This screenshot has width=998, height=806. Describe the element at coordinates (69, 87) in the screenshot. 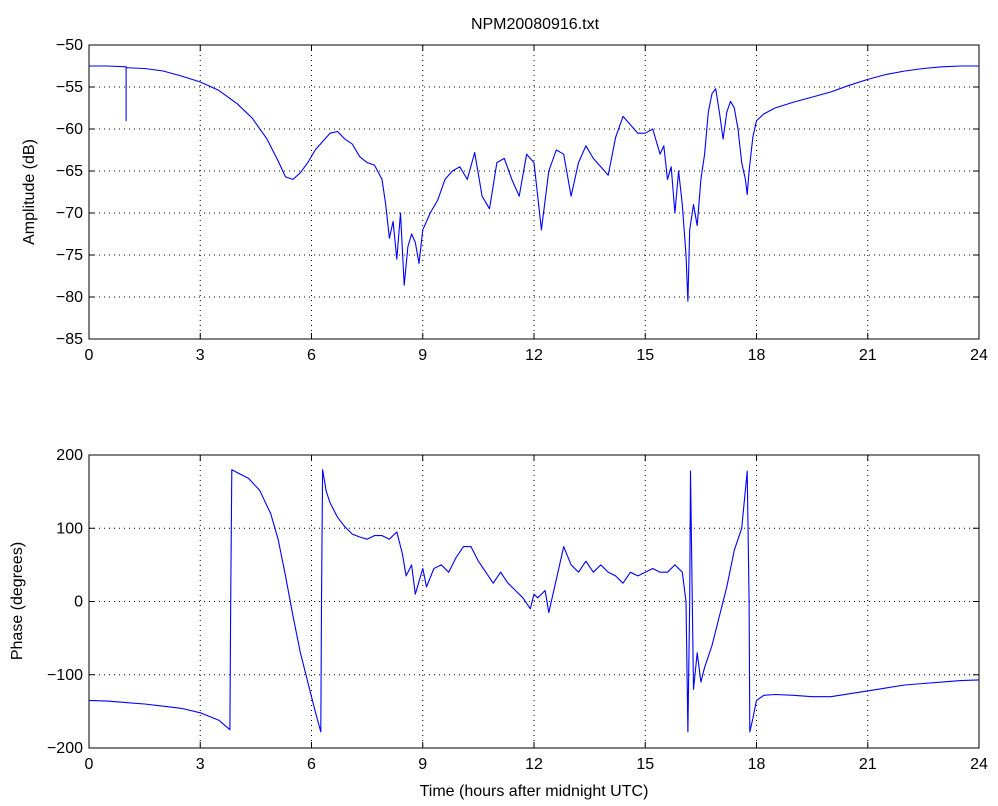

I see `amplitude-y-tick-label: −55` at that location.